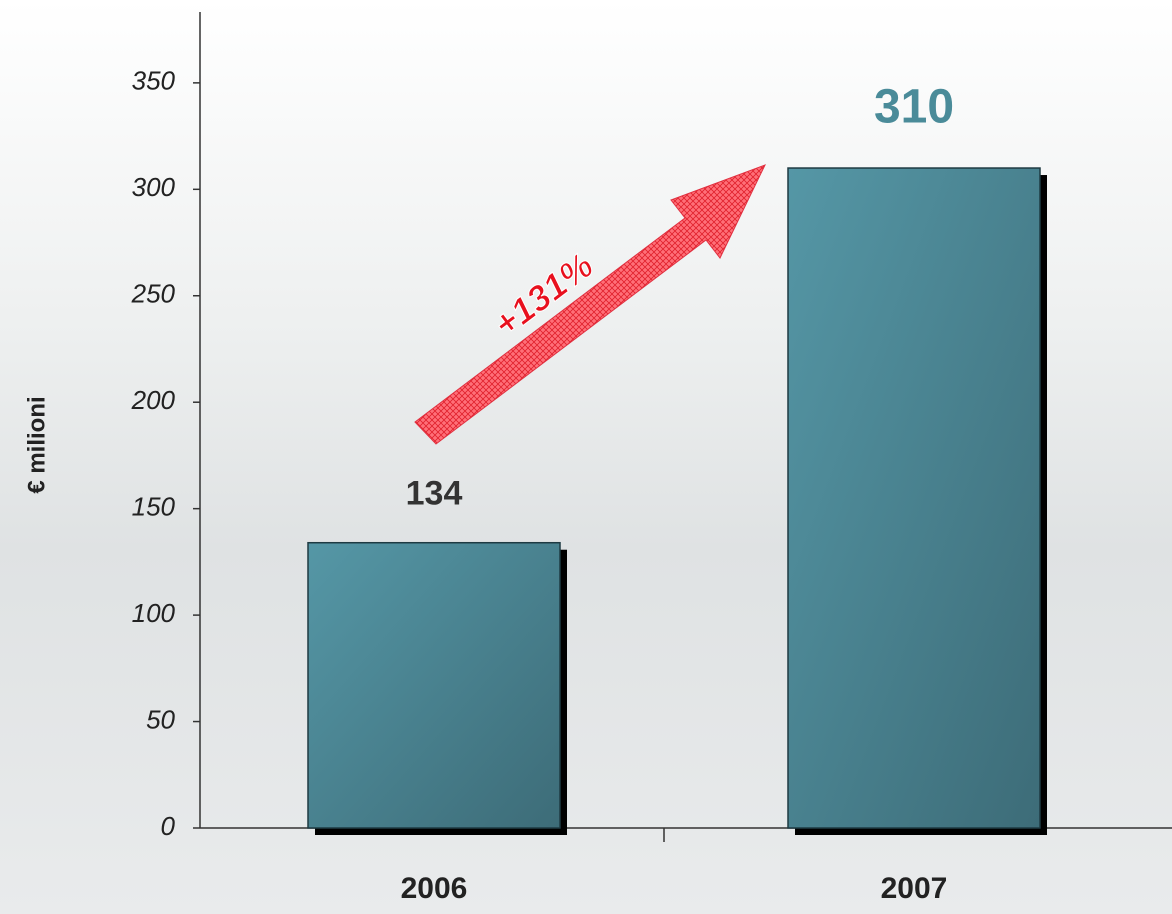  What do you see at coordinates (153, 294) in the screenshot?
I see `y-tick-label: 250` at bounding box center [153, 294].